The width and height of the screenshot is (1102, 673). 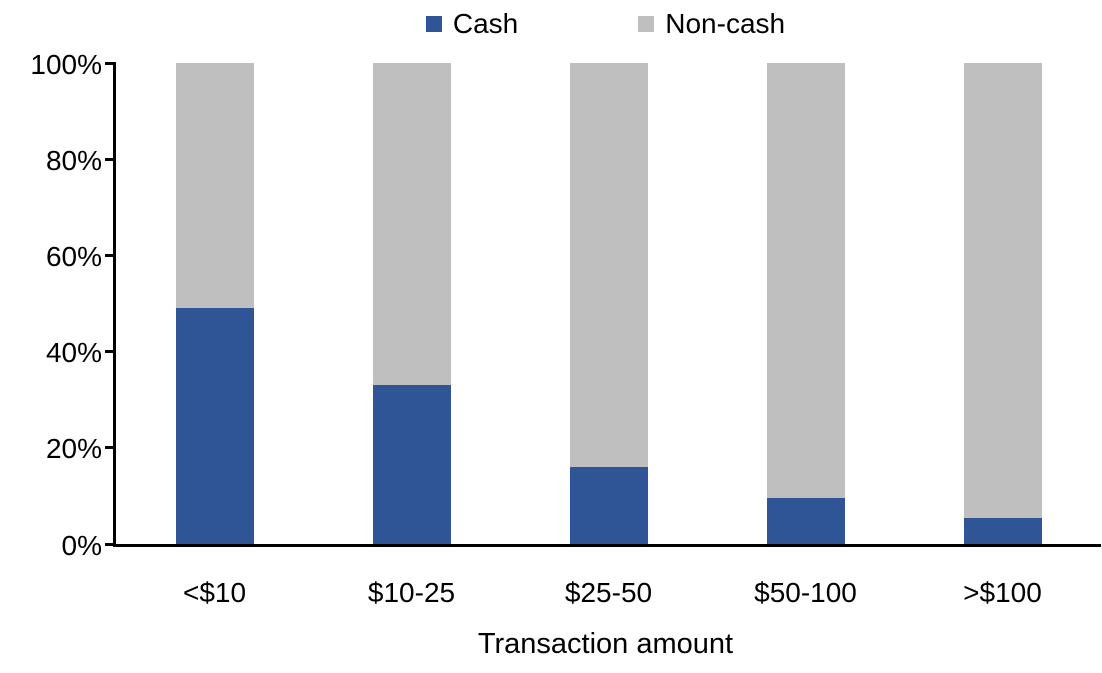 I want to click on bar-group: <$10, so click(x=214, y=335).